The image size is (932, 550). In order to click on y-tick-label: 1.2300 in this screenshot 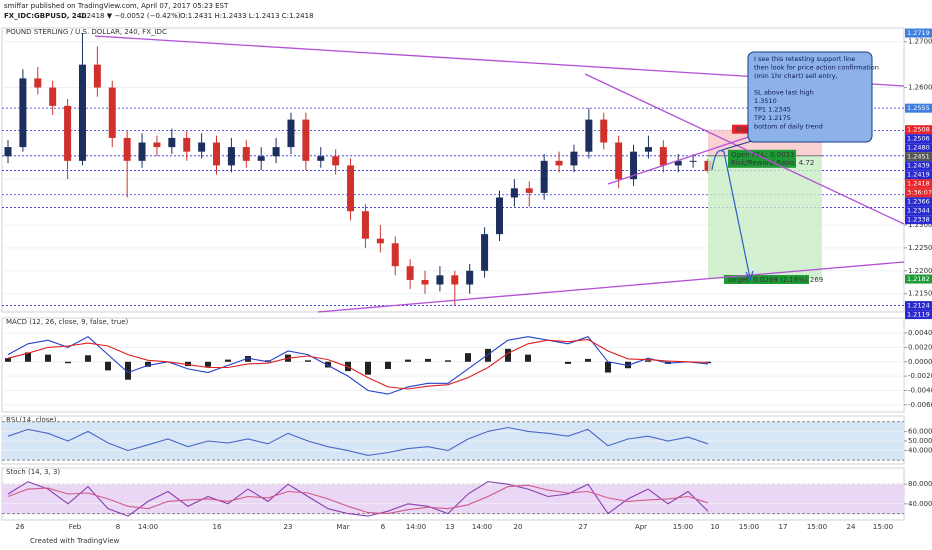, I will do `click(920, 225)`.